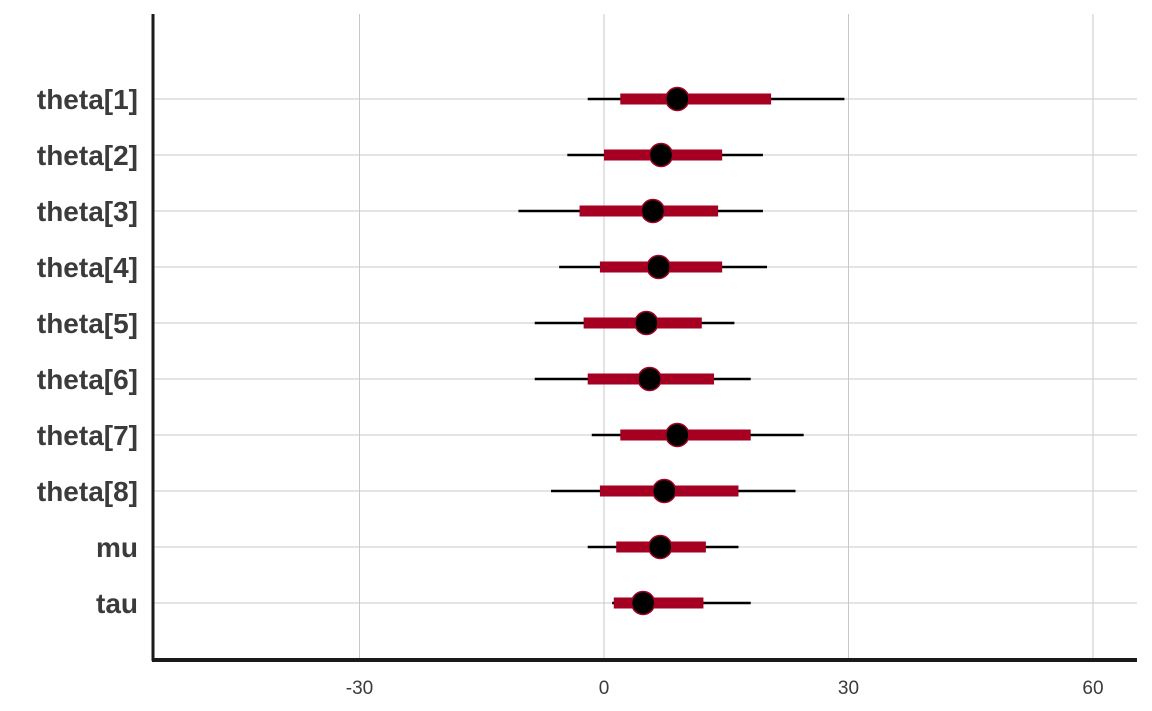  I want to click on y-tick-label: tau, so click(117, 603).